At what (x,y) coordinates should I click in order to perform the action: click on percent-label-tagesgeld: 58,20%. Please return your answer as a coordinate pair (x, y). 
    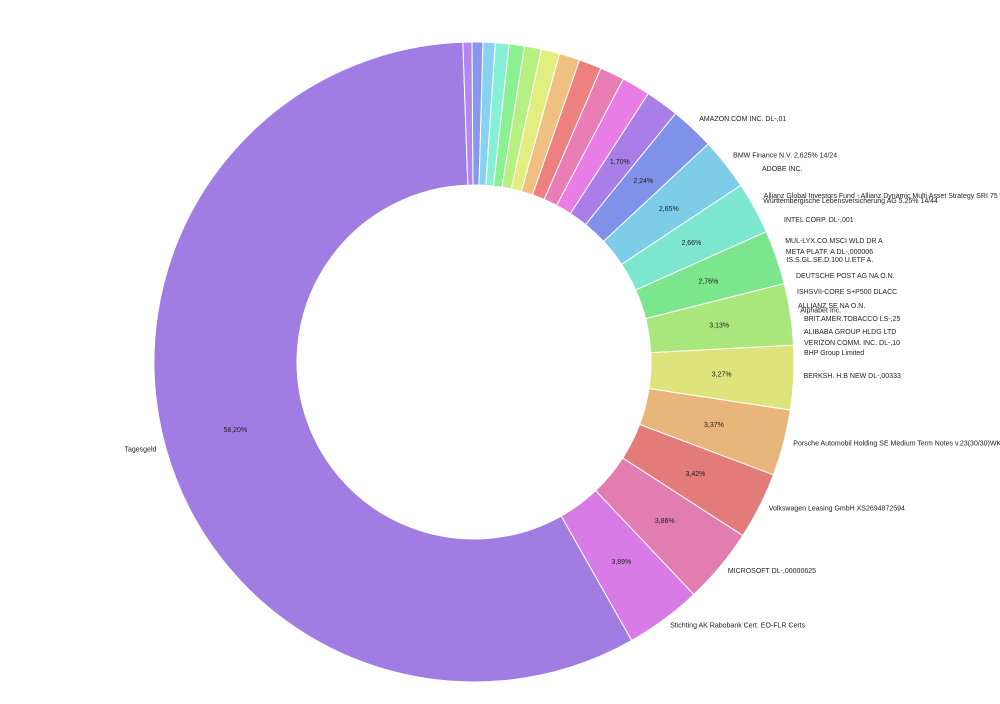
    Looking at the image, I should click on (235, 430).